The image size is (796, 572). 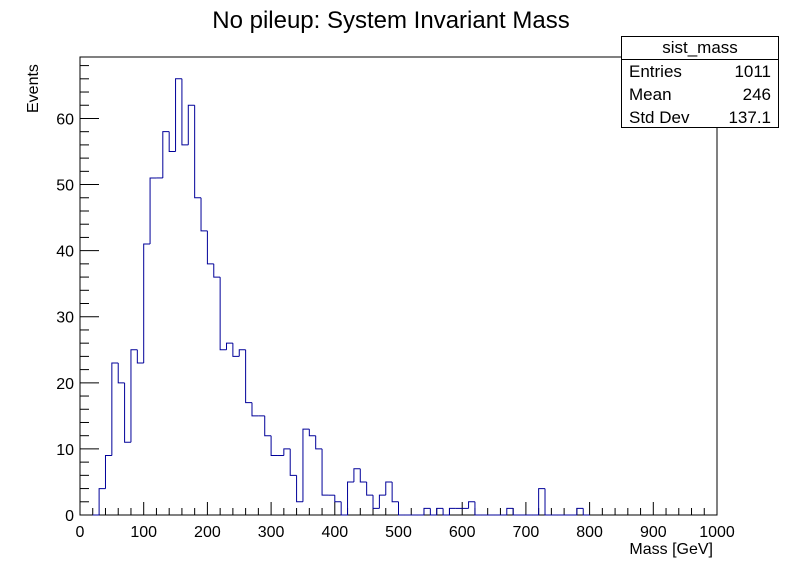 What do you see at coordinates (33, 88) in the screenshot?
I see `y-axis-label: Events` at bounding box center [33, 88].